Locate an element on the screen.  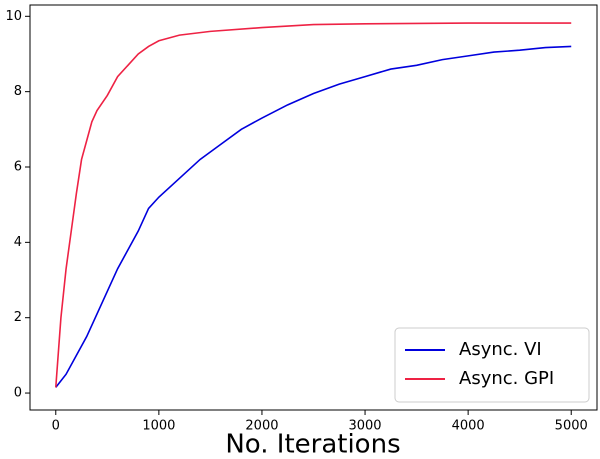
y-tick-label: 2 is located at coordinates (18, 317).